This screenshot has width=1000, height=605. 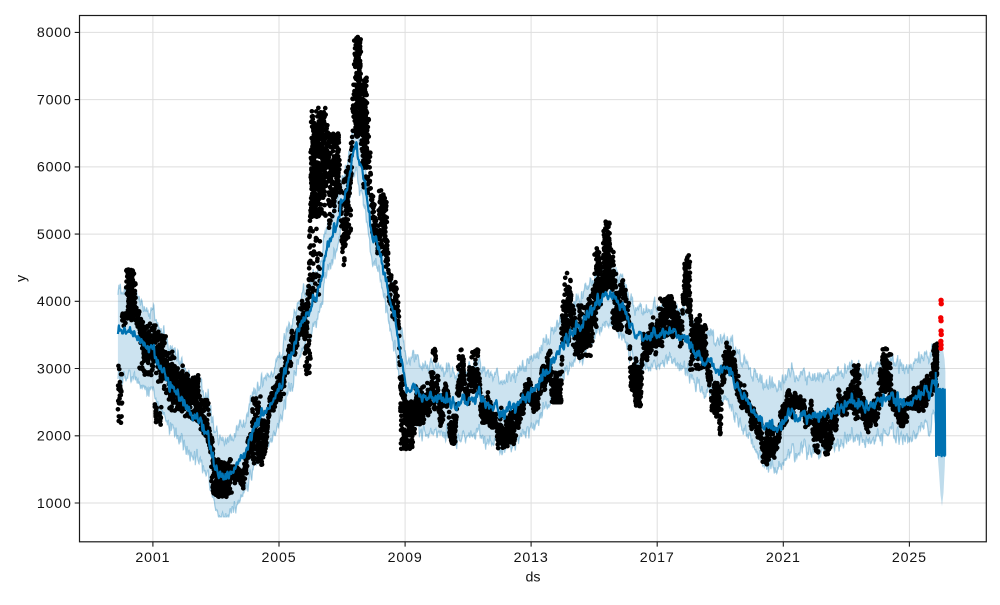 What do you see at coordinates (405, 558) in the screenshot?
I see `svg-text: 2009` at bounding box center [405, 558].